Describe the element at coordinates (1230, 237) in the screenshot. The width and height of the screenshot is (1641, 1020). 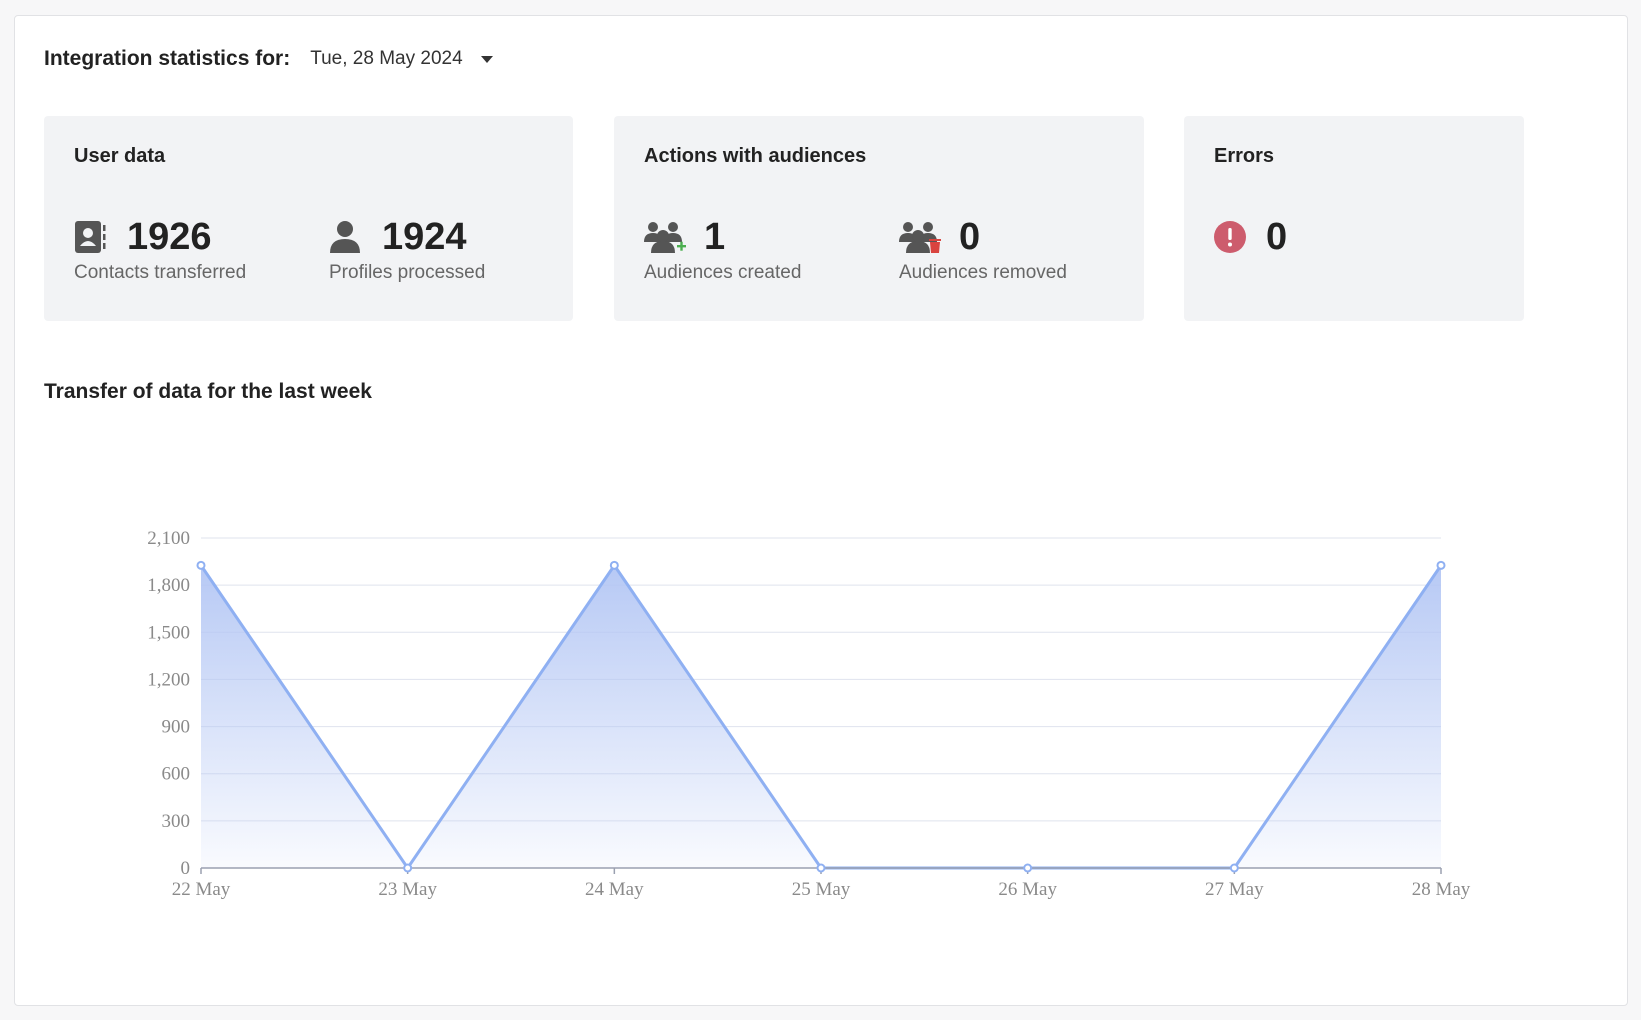
I see `error-icon` at that location.